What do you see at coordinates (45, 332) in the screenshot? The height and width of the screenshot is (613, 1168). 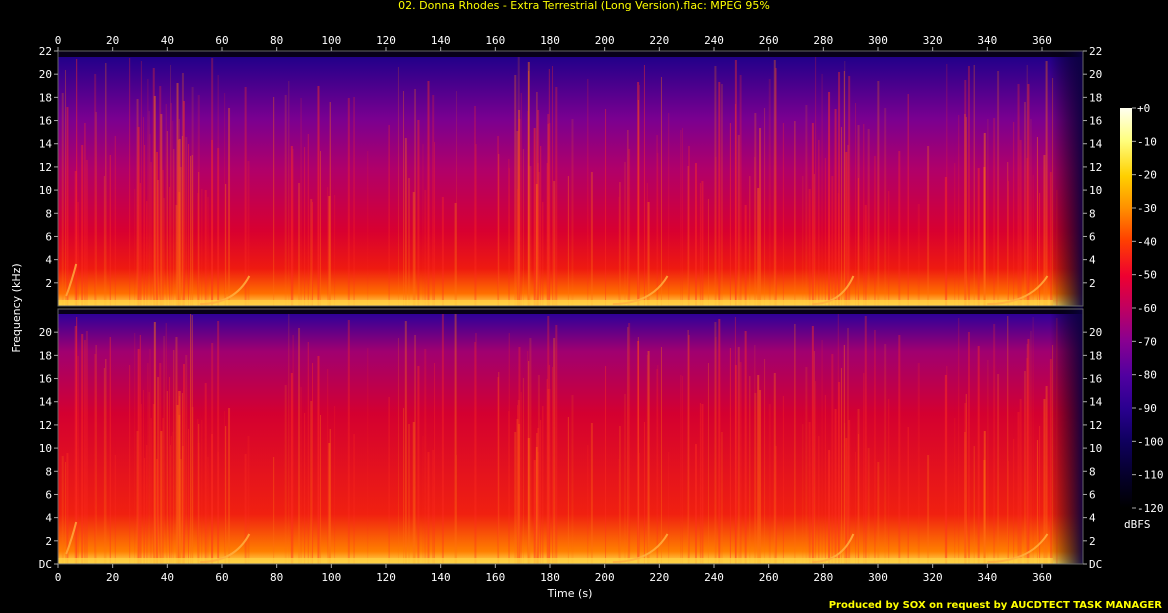 I see `y-tick-label-left: 20` at bounding box center [45, 332].